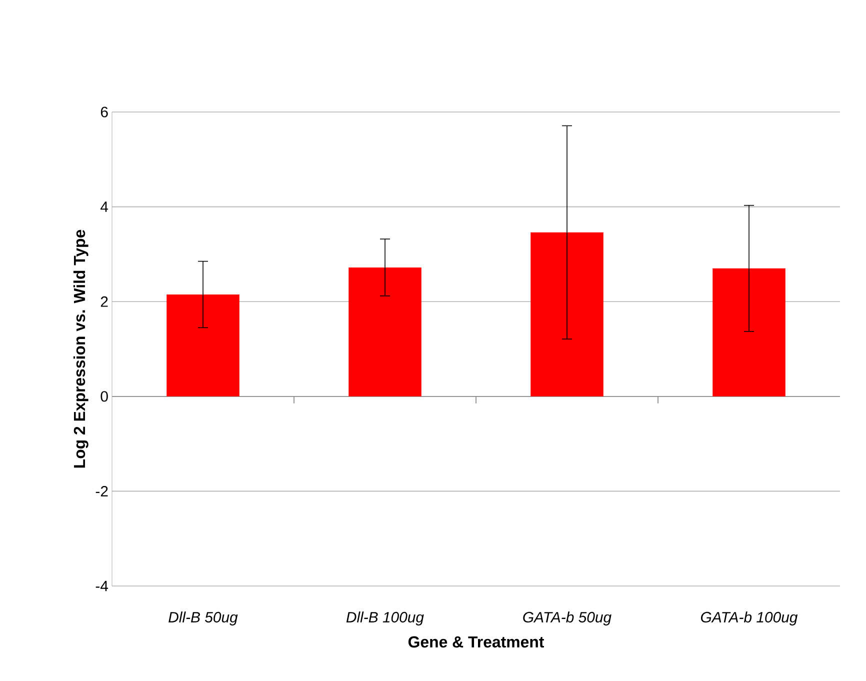 The width and height of the screenshot is (866, 681). What do you see at coordinates (80, 349) in the screenshot?
I see `y-axis-title: Log 2 Expression vs. Wild Type` at bounding box center [80, 349].